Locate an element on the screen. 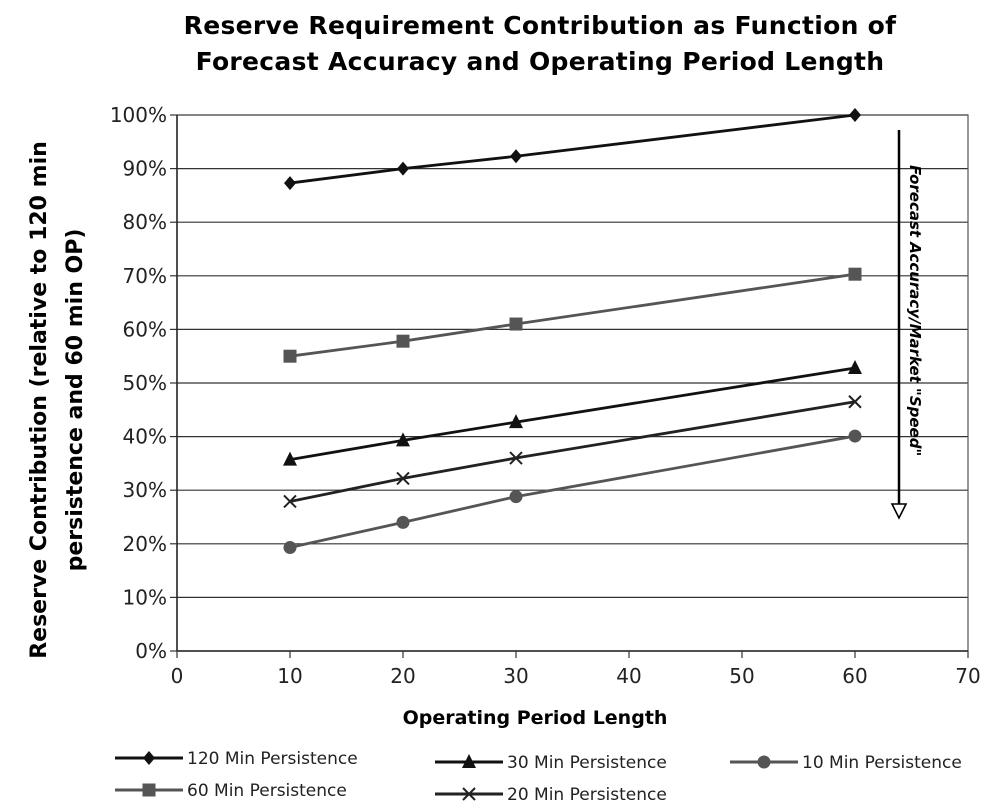  y-tick-label: 50% is located at coordinates (145, 383).